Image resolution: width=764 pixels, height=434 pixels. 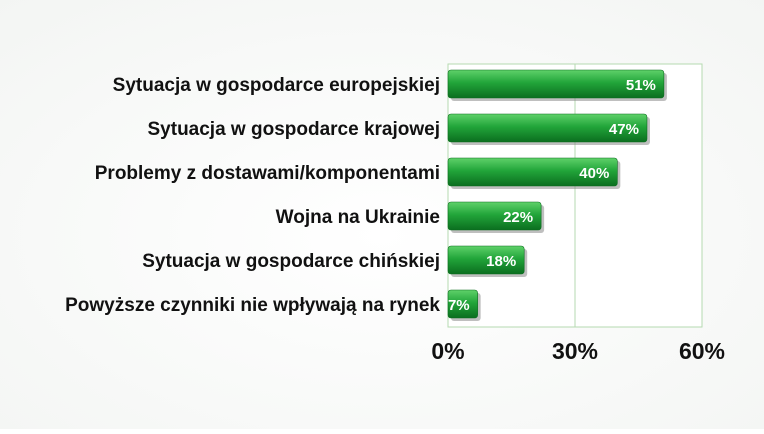 I want to click on category-label: Wojna na Ukrainie, so click(x=358, y=217).